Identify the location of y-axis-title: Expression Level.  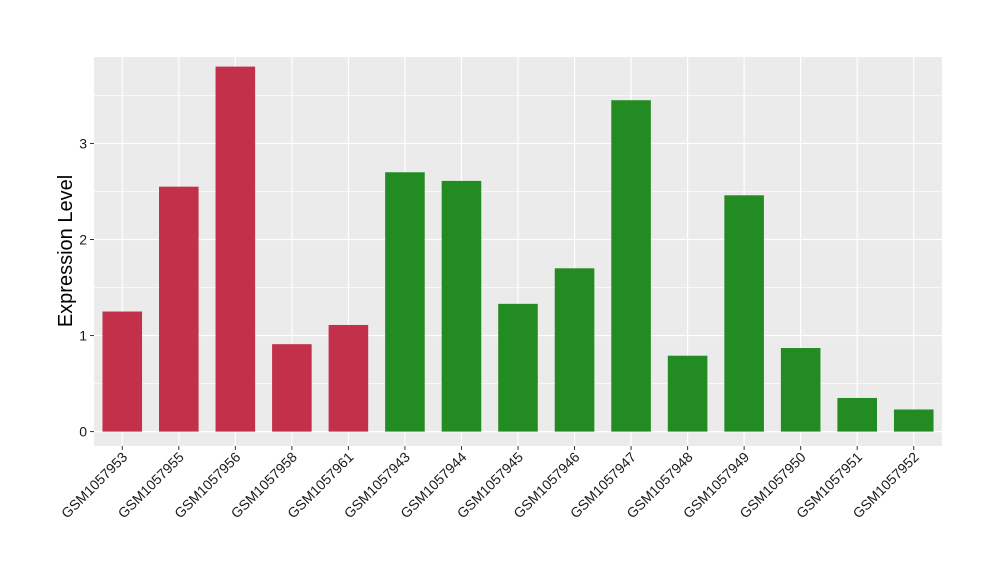
(66, 251).